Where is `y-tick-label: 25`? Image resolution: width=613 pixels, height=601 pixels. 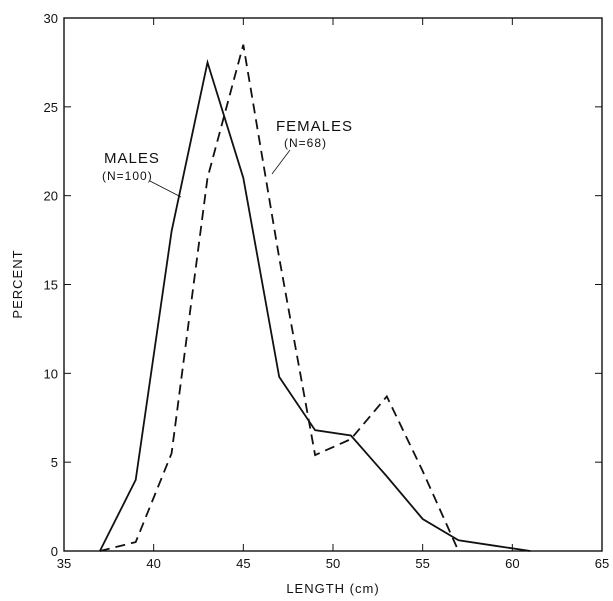
y-tick-label: 25 is located at coordinates (51, 107).